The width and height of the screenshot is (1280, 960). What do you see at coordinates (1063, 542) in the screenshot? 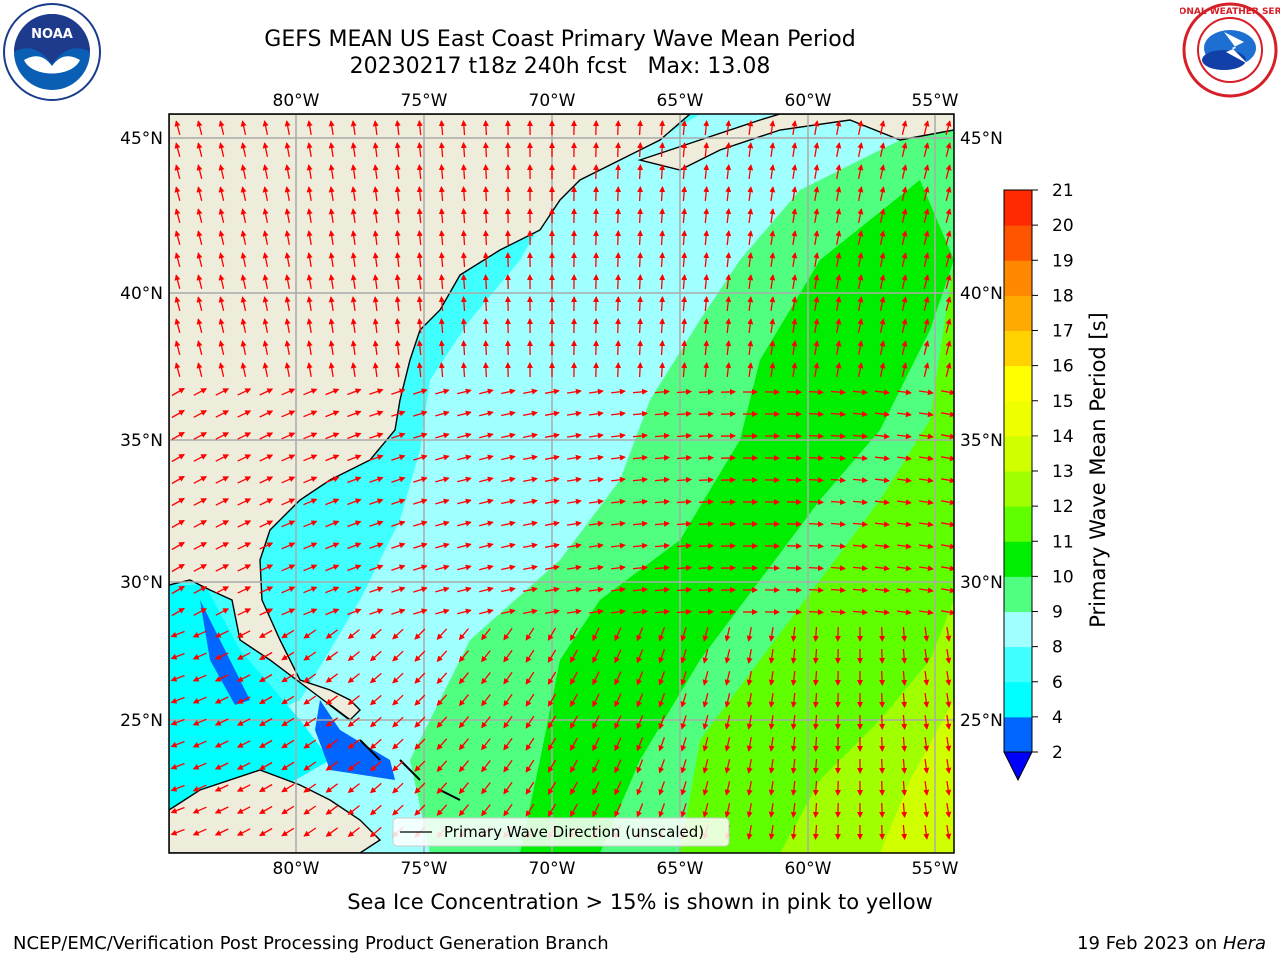
I see `colorbar-tick-label: 11` at bounding box center [1063, 542].